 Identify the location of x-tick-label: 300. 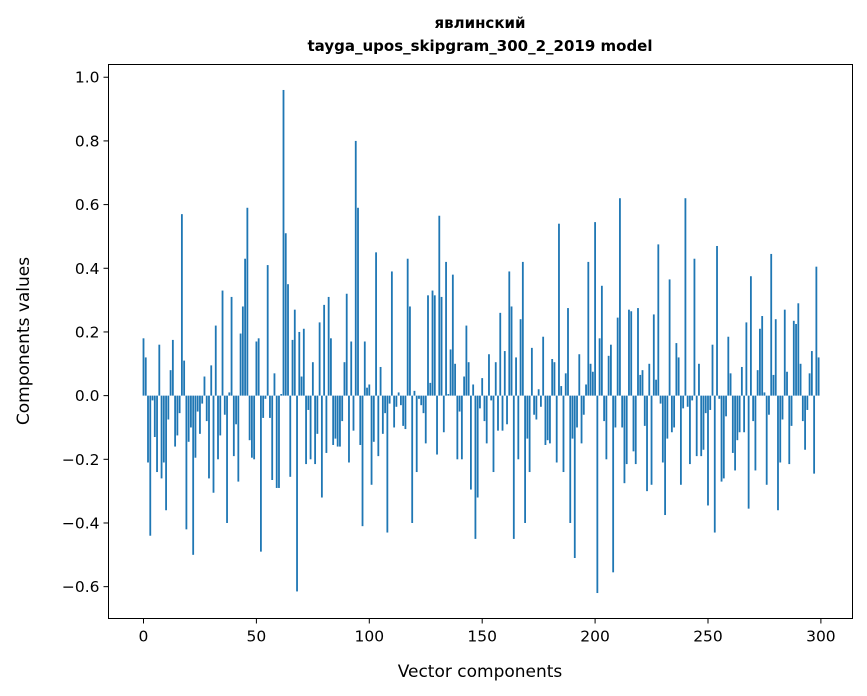
(821, 637).